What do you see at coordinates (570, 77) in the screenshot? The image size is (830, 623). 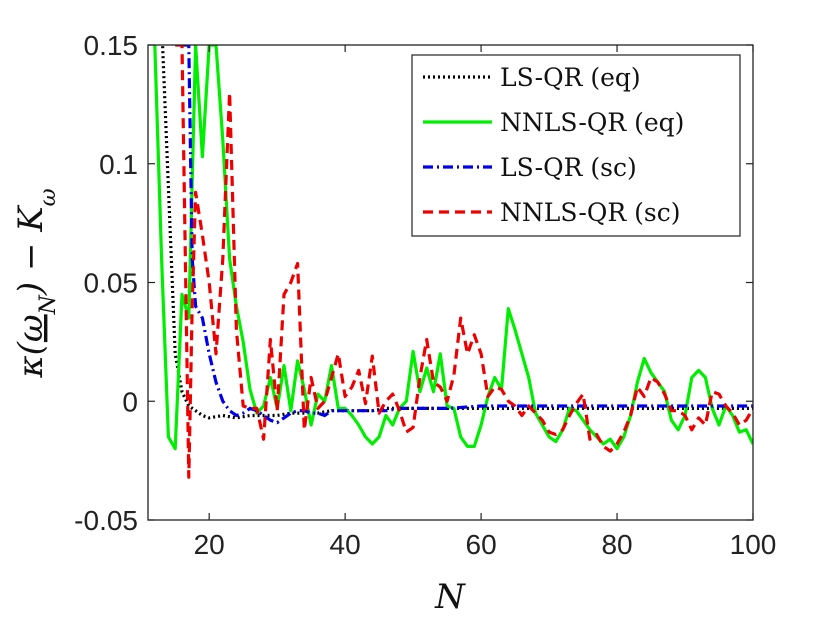 I see `legend-label-1: LS-QR (eq)` at bounding box center [570, 77].